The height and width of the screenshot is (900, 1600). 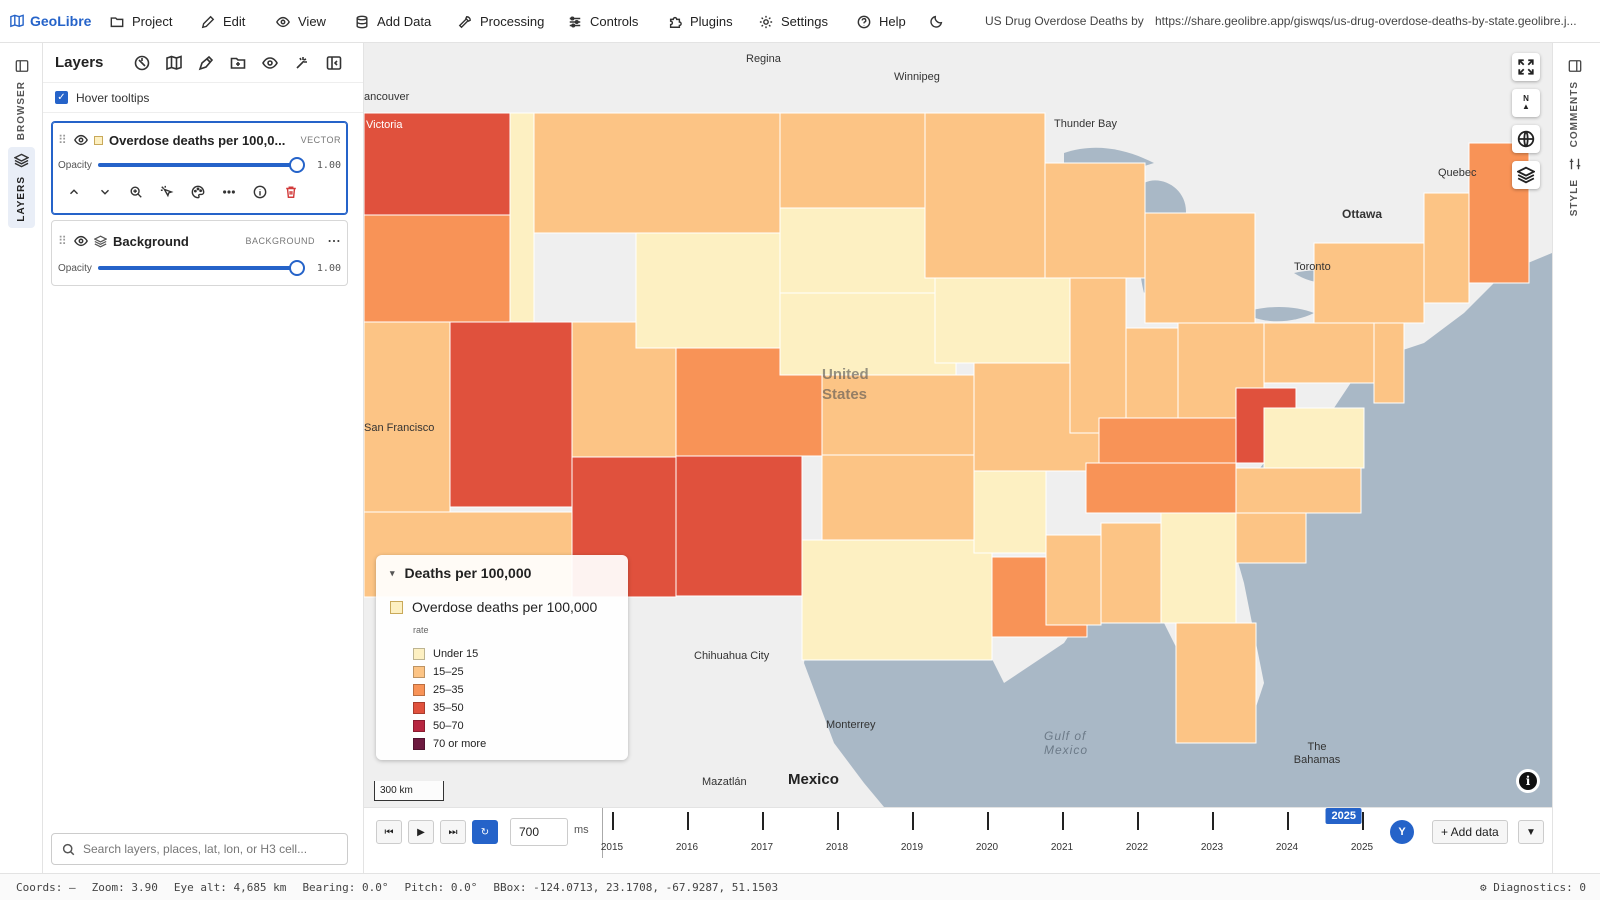 What do you see at coordinates (206, 63) in the screenshot?
I see `draw-icon` at bounding box center [206, 63].